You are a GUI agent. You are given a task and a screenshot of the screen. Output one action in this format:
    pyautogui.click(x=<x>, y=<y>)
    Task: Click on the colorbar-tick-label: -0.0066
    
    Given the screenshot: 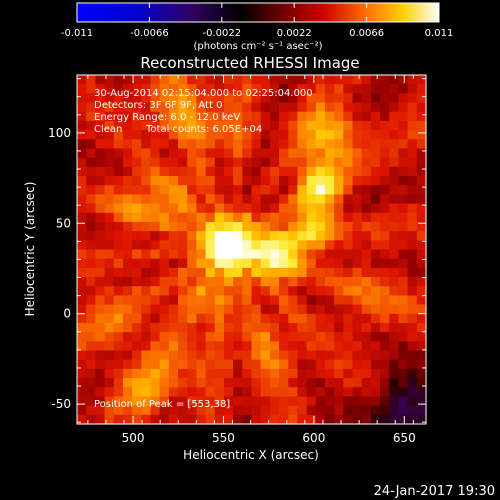 What is the action you would take?
    pyautogui.click(x=149, y=33)
    